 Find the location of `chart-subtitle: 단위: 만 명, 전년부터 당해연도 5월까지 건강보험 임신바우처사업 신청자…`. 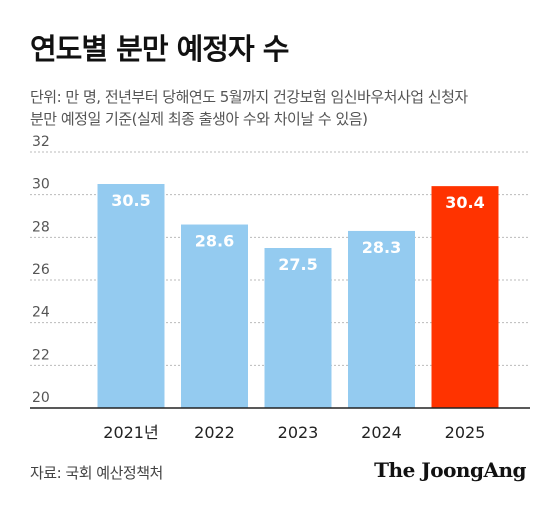

chart-subtitle: 단위: 만 명, 전년부터 당해연도 5월까지 건강보험 임신바우처사업 신청자… is located at coordinates (287, 108).